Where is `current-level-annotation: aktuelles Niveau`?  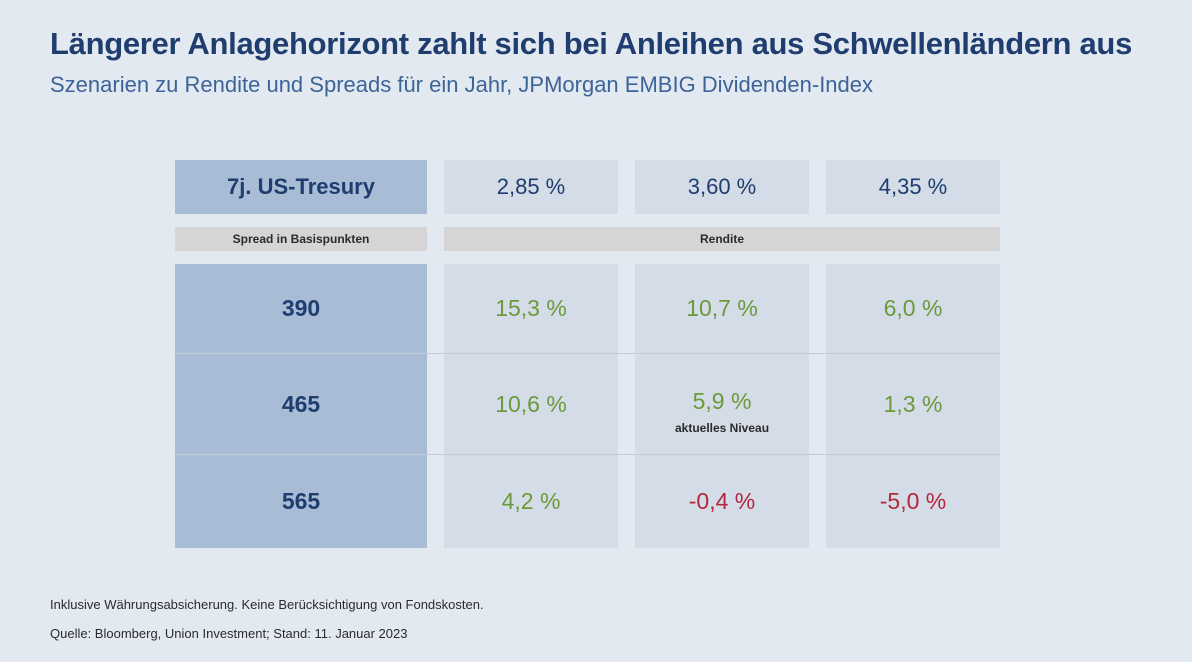
current-level-annotation: aktuelles Niveau is located at coordinates (722, 427).